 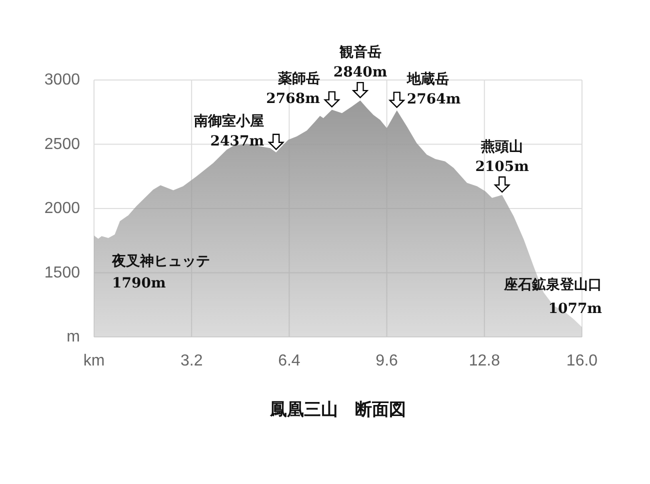 What do you see at coordinates (337, 410) in the screenshot?
I see `text: 鳳凰三山 断面図` at bounding box center [337, 410].